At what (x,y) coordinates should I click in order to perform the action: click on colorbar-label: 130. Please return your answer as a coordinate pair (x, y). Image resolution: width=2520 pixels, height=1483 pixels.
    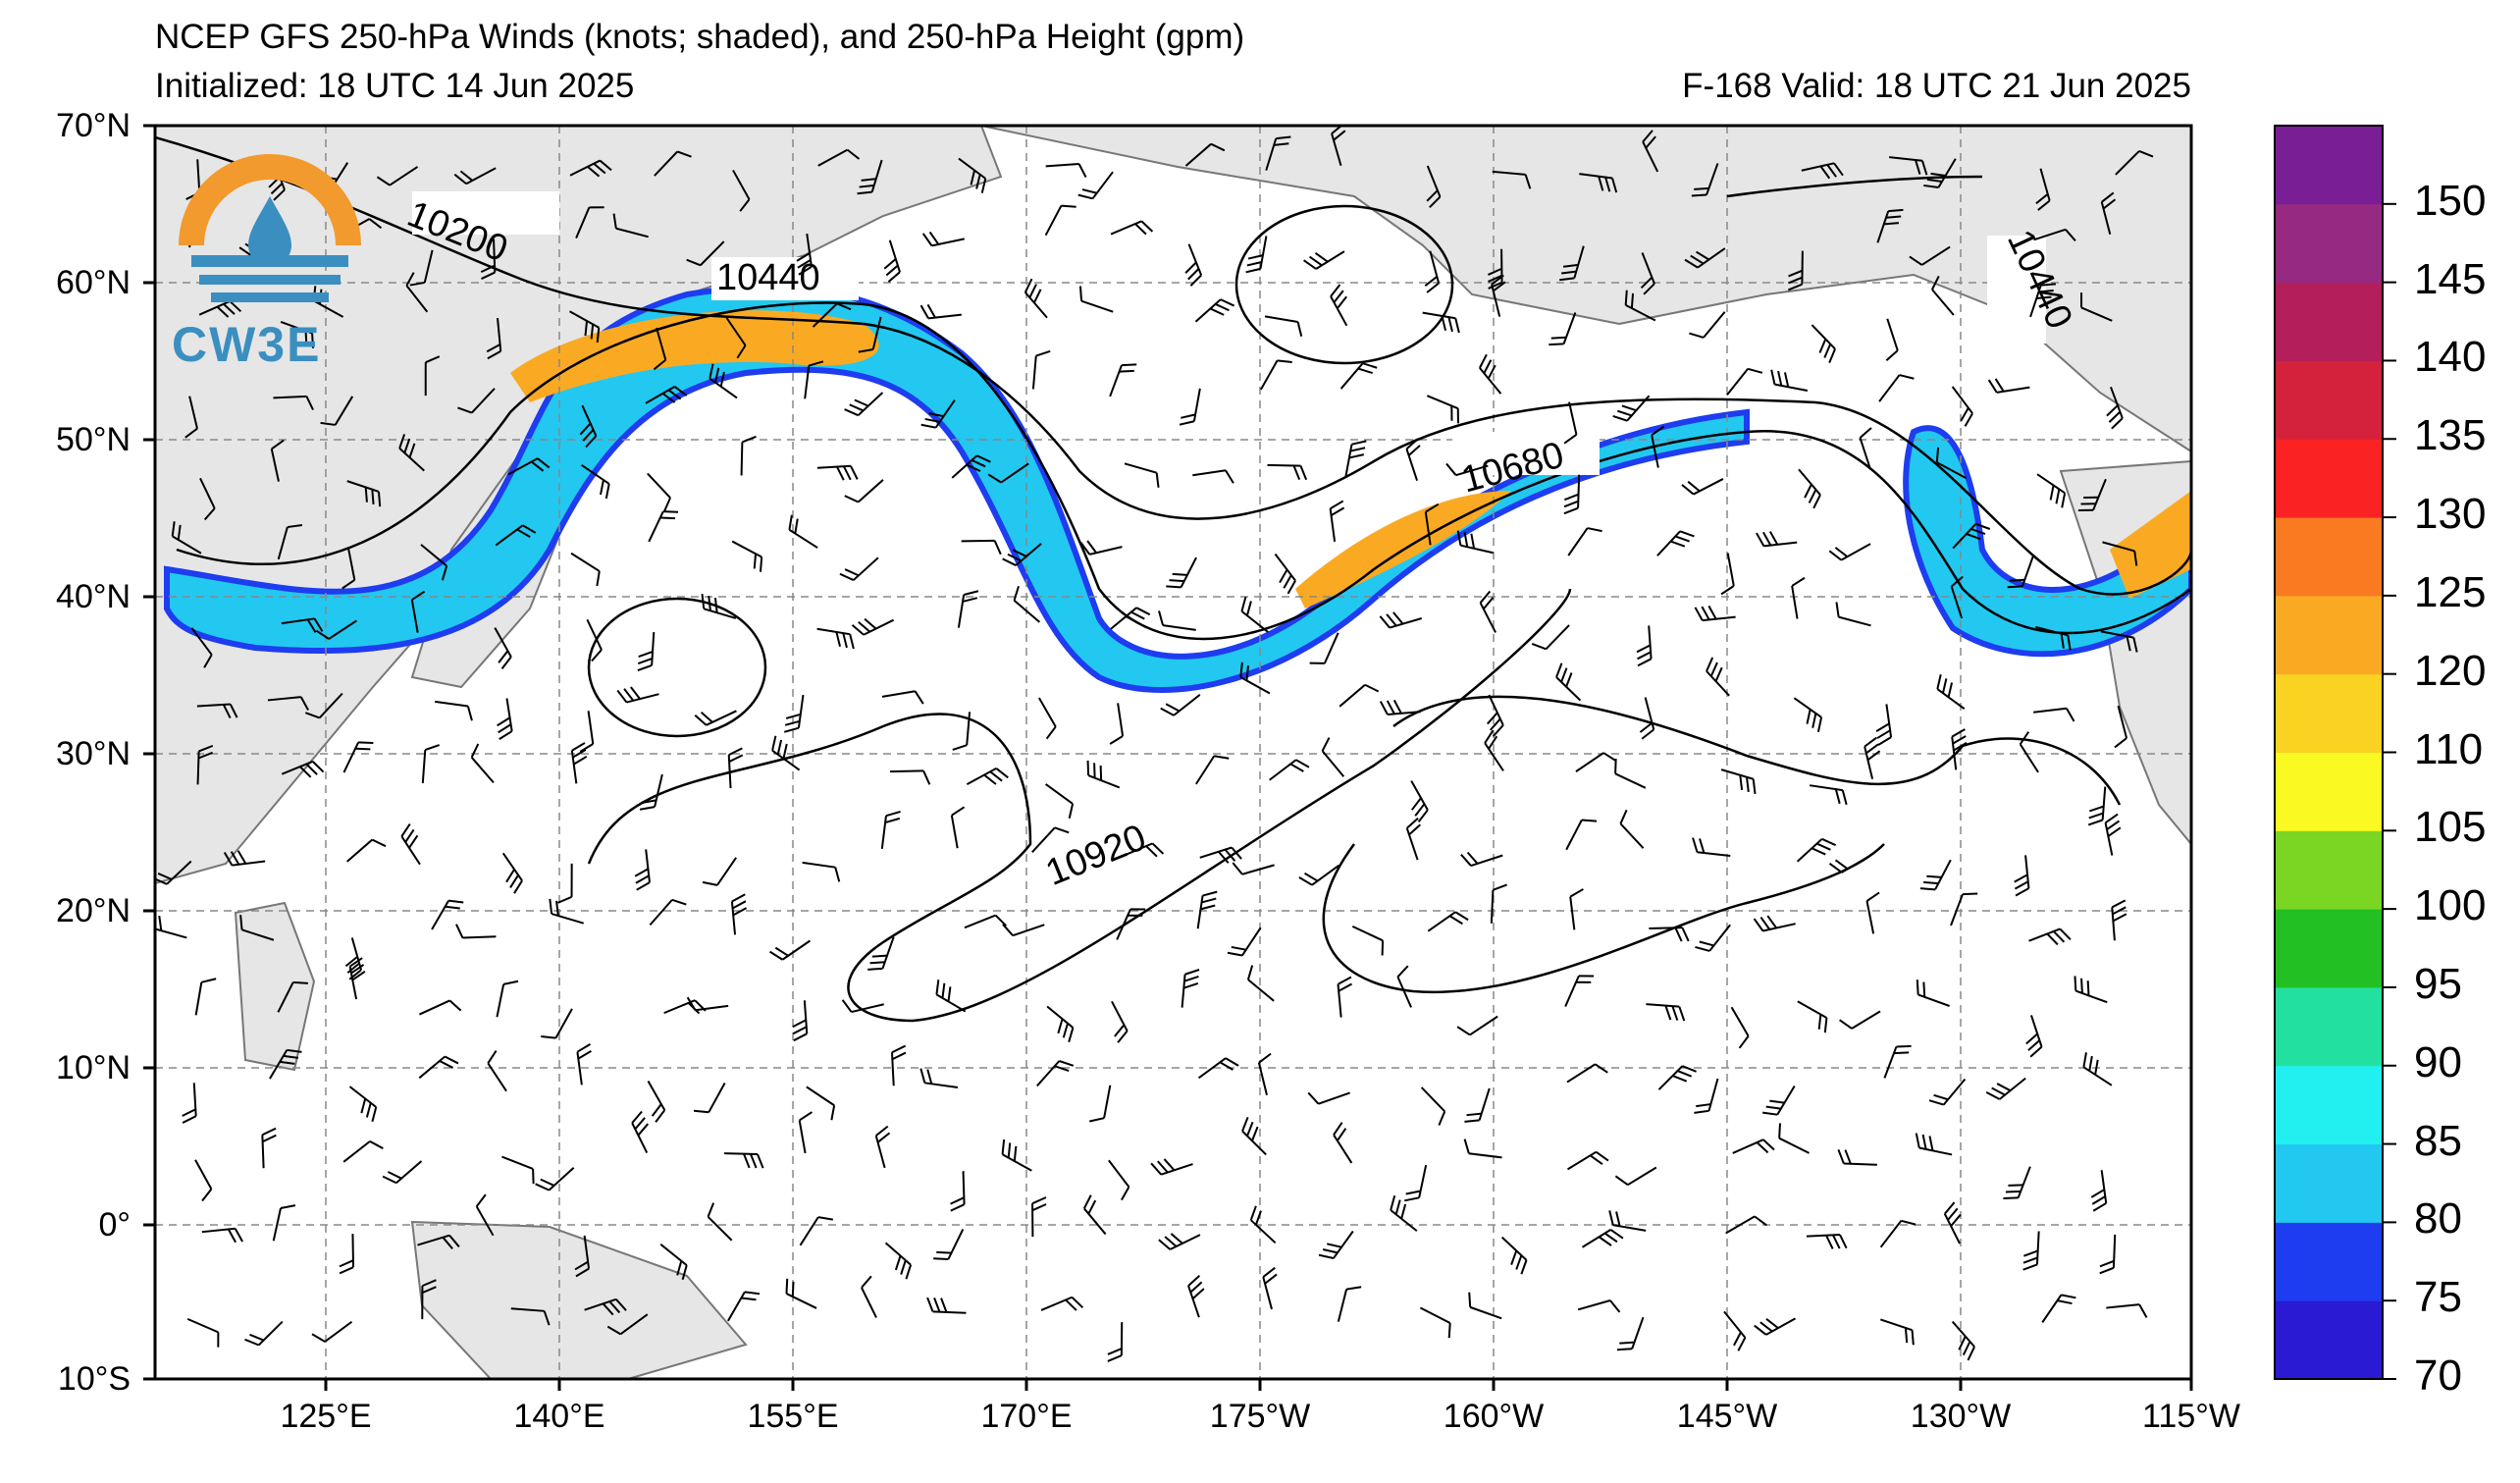
    Looking at the image, I should click on (2450, 514).